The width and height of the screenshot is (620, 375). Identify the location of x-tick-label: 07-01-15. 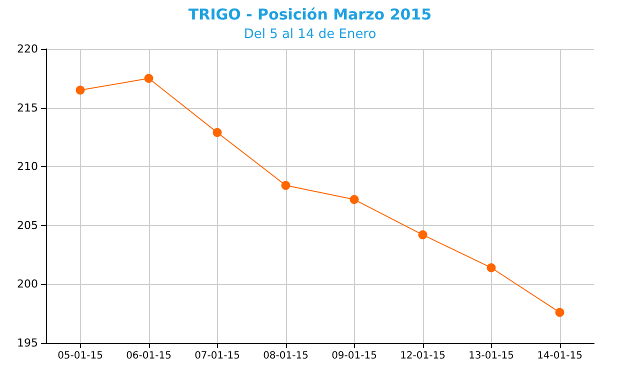
(217, 356).